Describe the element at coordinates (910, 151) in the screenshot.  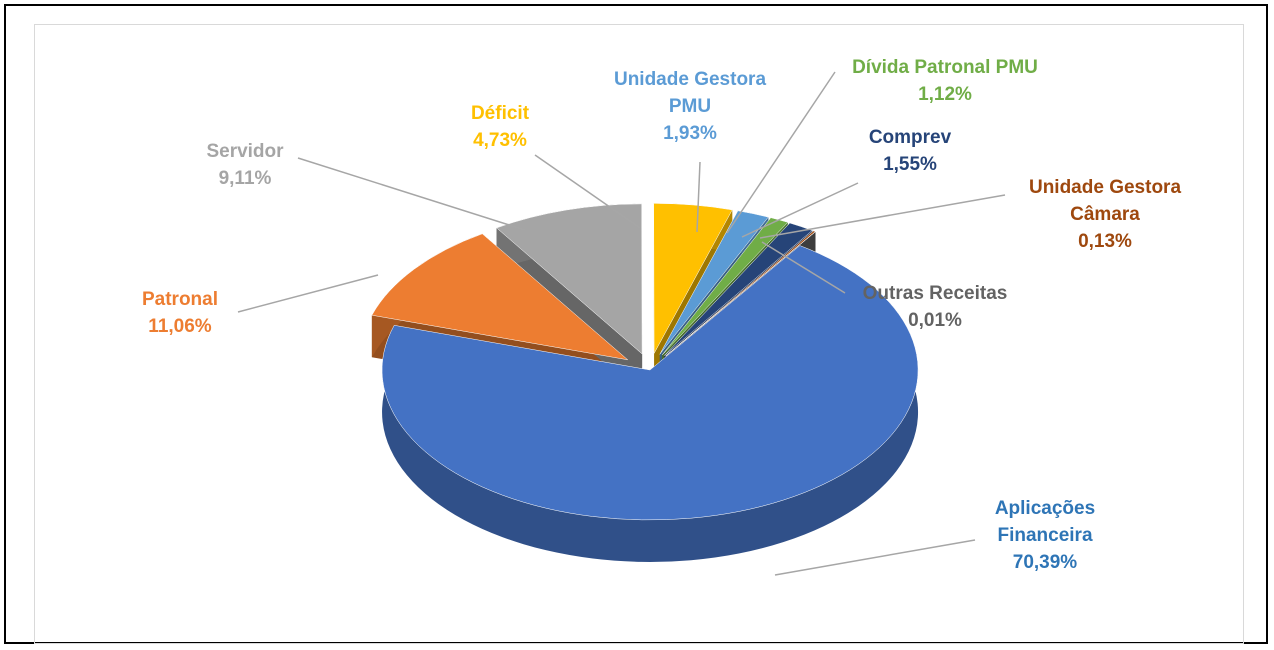
I see `data-label: Comprev 1,55%` at that location.